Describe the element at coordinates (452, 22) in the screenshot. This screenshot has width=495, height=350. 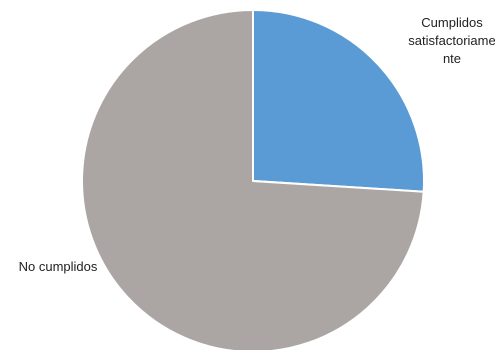
I see `pie-label-line: Cumplidos` at that location.